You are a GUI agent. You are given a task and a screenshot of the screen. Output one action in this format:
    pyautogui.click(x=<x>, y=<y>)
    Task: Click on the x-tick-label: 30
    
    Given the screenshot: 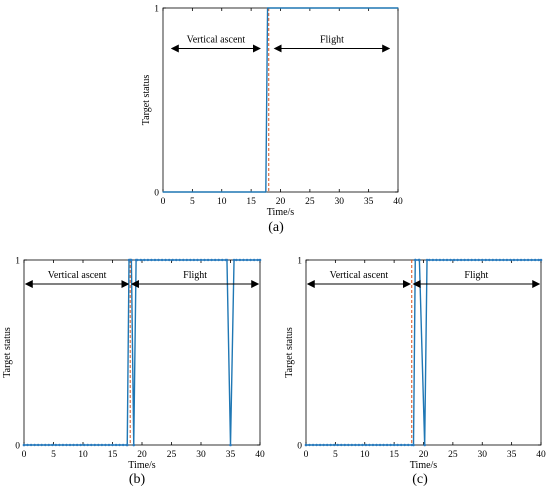 What is the action you would take?
    pyautogui.click(x=483, y=455)
    